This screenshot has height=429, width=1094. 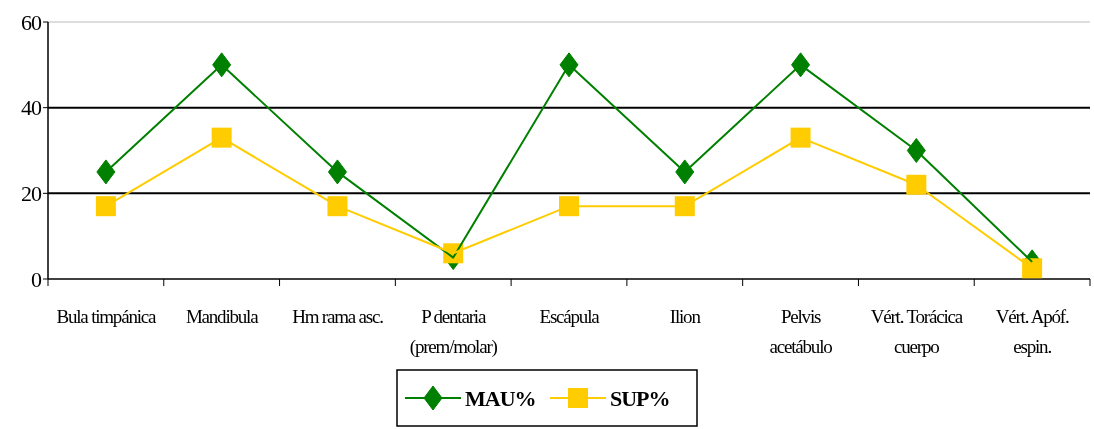 What do you see at coordinates (640, 398) in the screenshot?
I see `legend-label: SUP%` at bounding box center [640, 398].